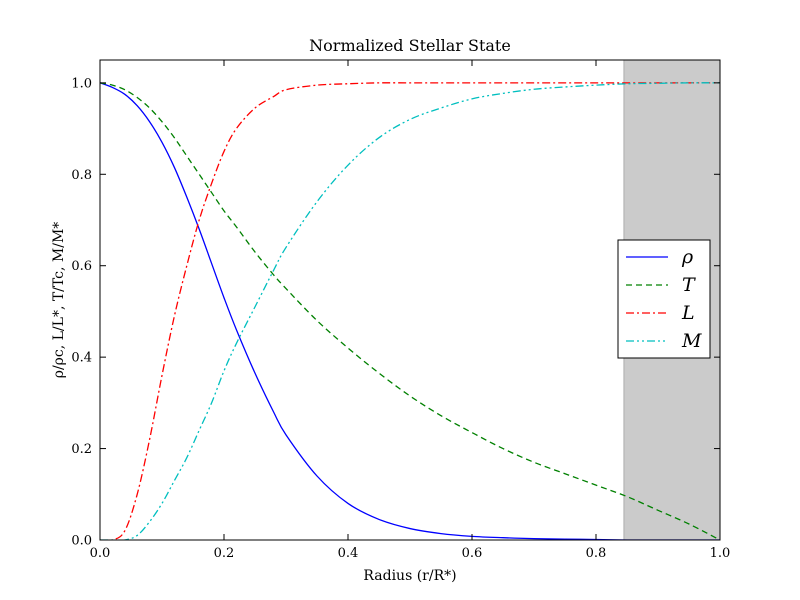  What do you see at coordinates (59, 300) in the screenshot?
I see `y-axis-label: ρ/ρc, L/L*, T/Tc, M/M*` at bounding box center [59, 300].